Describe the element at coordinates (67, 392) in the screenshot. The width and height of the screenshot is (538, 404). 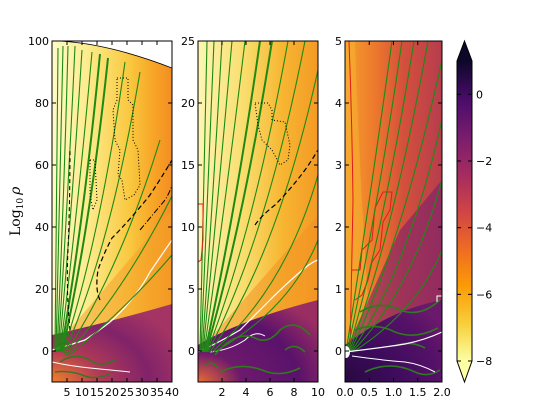
I see `x-tick-label-left: 5` at that location.